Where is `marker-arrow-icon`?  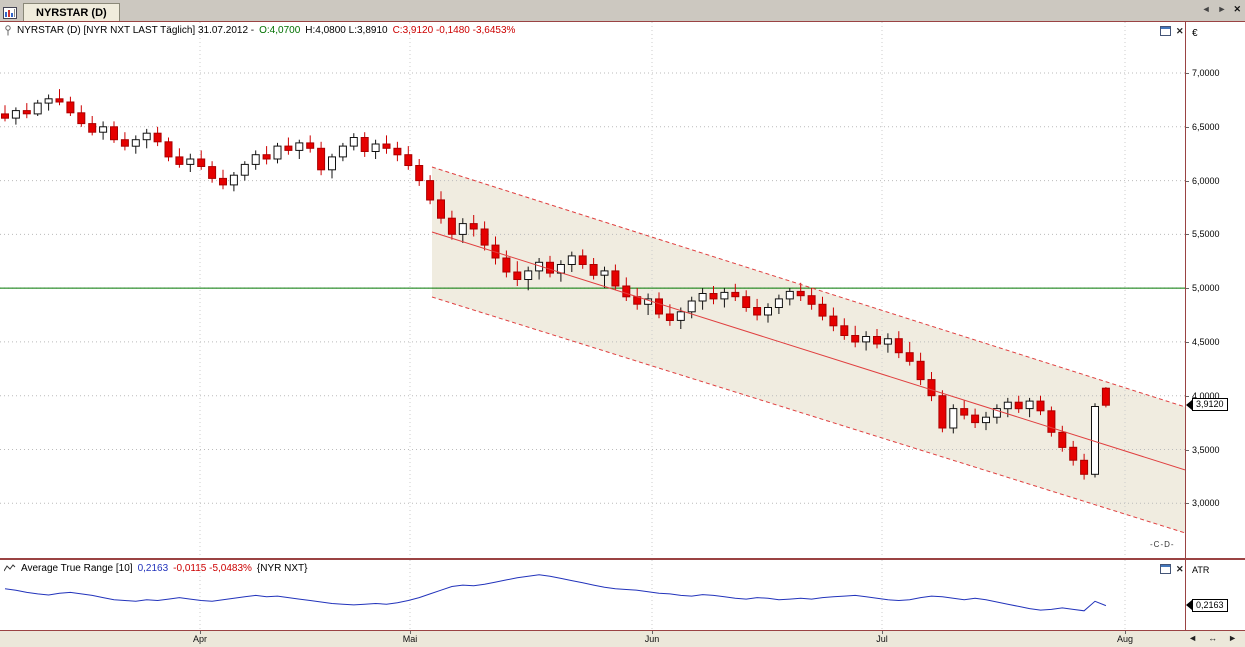
marker-arrow-icon is located at coordinates (1189, 404).